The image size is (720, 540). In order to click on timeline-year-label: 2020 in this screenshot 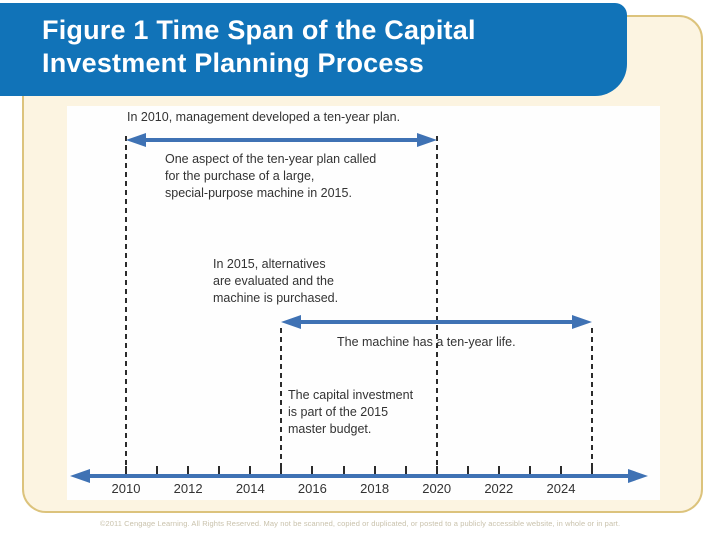, I will do `click(437, 488)`.